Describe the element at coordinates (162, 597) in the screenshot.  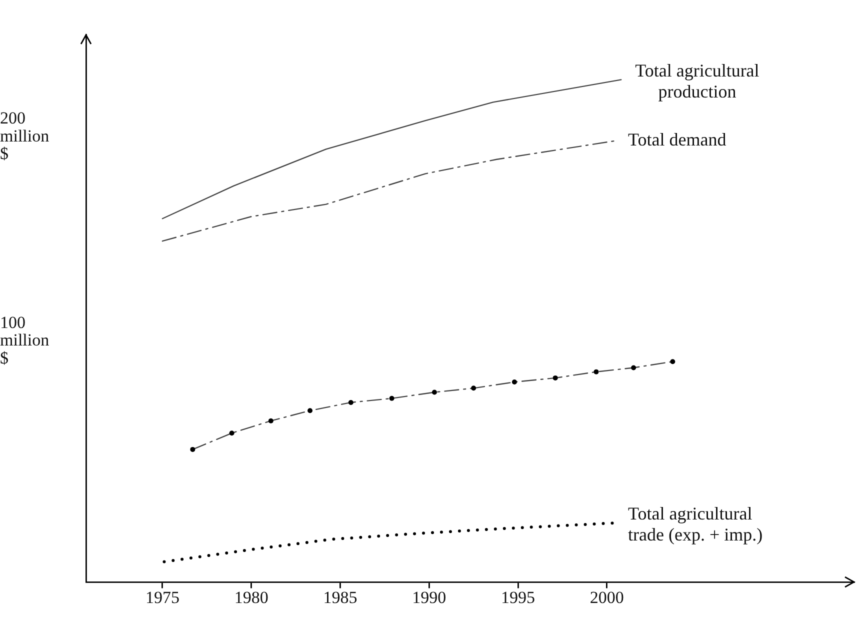
I see `x-tick-label: 1975` at that location.